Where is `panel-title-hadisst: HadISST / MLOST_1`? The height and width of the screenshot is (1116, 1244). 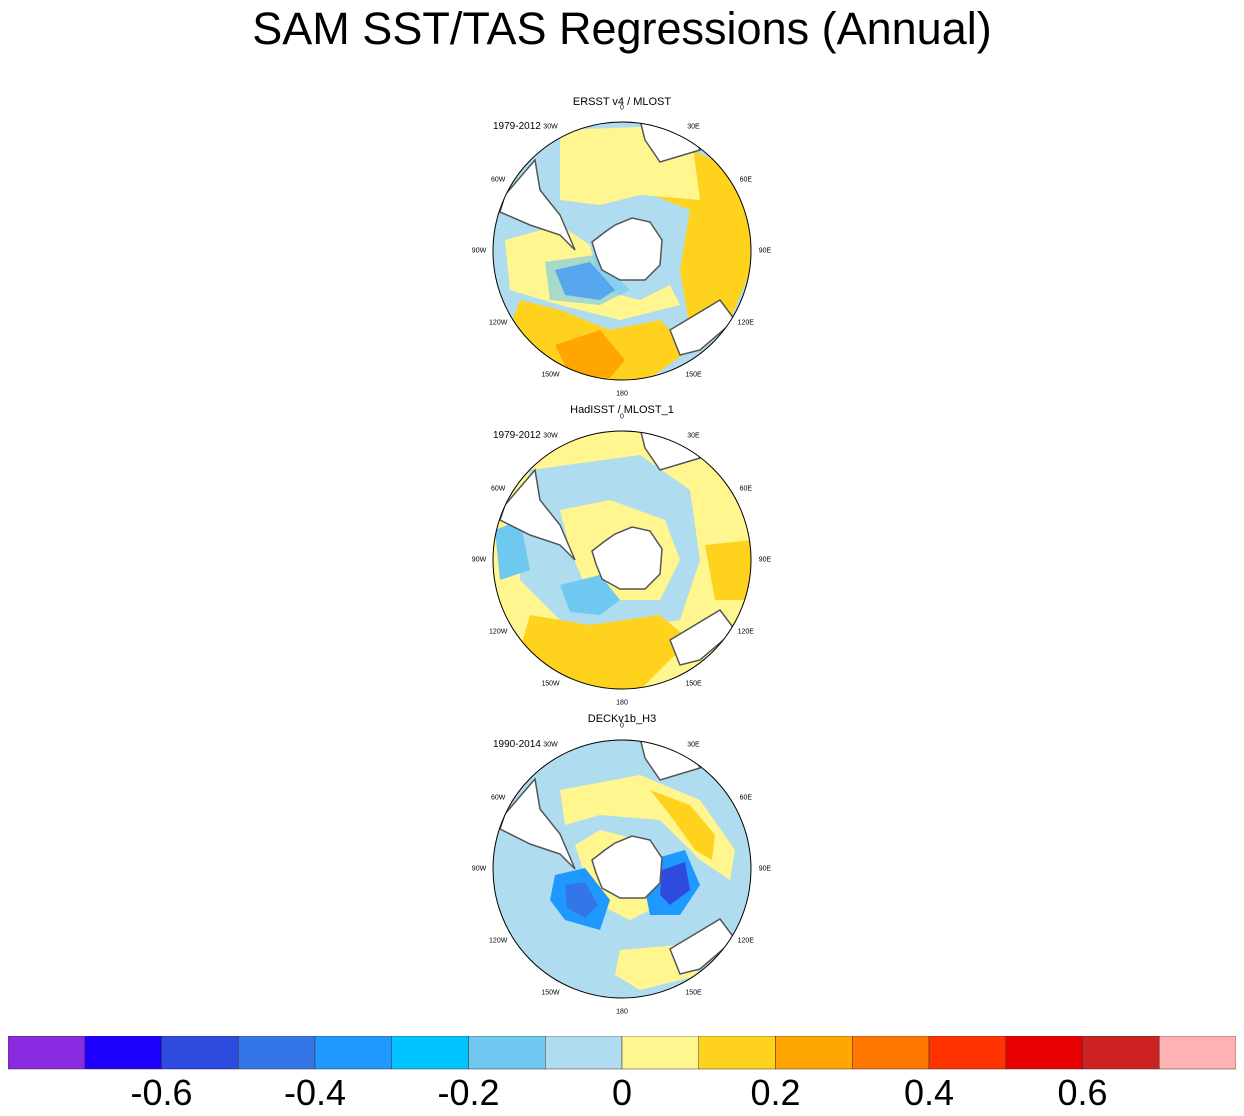 panel-title-hadisst: HadISST / MLOST_1 is located at coordinates (622, 410).